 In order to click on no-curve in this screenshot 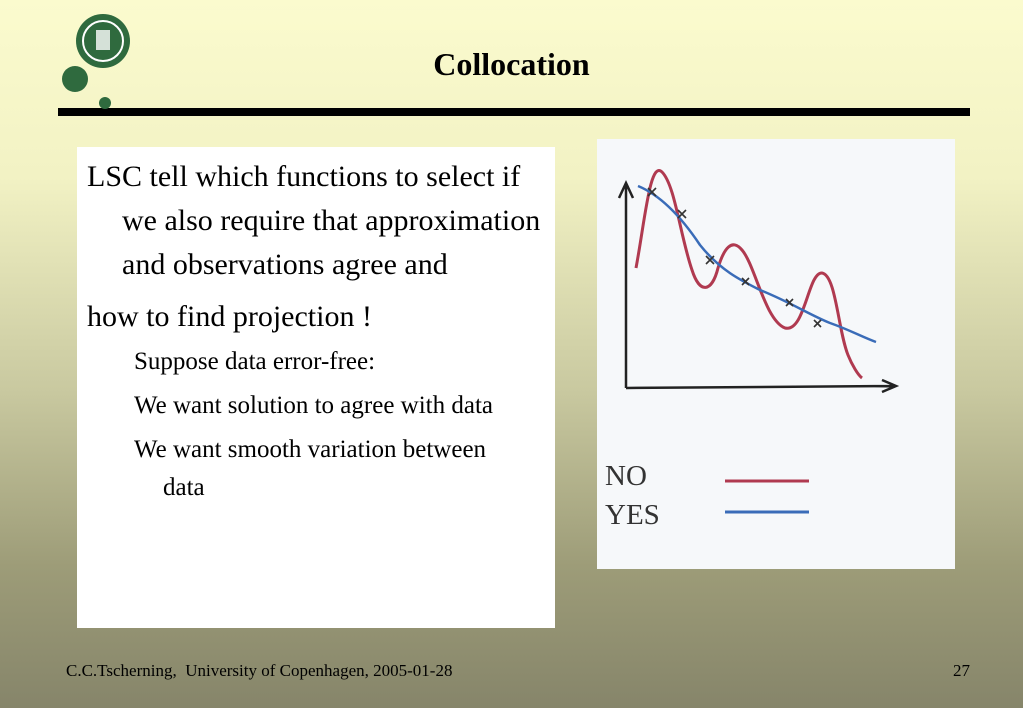, I will do `click(748, 274)`.